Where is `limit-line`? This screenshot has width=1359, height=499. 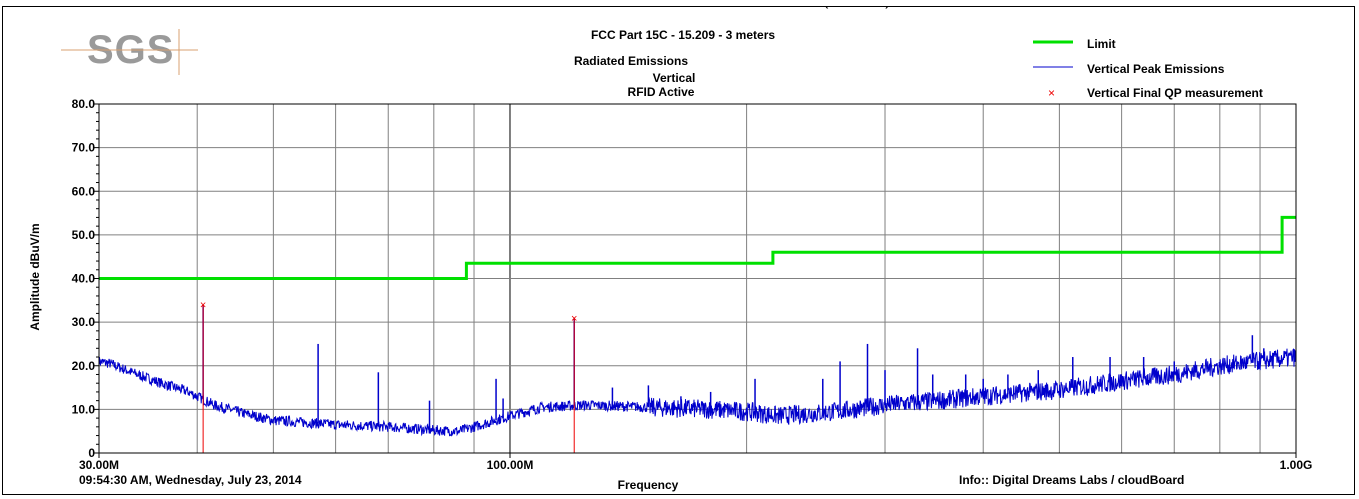 limit-line is located at coordinates (697, 247).